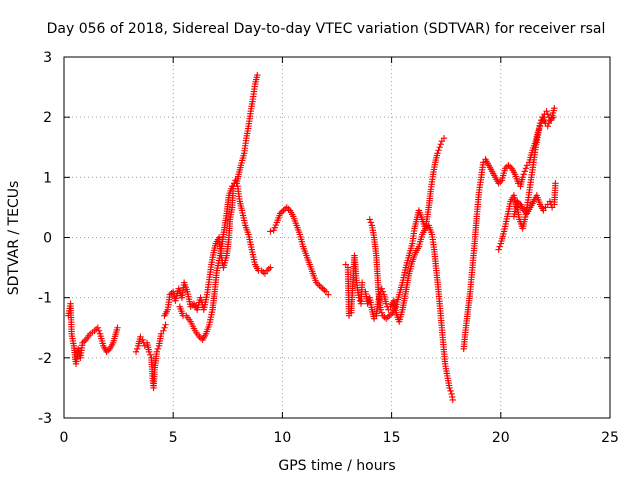 The width and height of the screenshot is (640, 480). Describe the element at coordinates (45, 419) in the screenshot. I see `y-tick-label: -3` at that location.